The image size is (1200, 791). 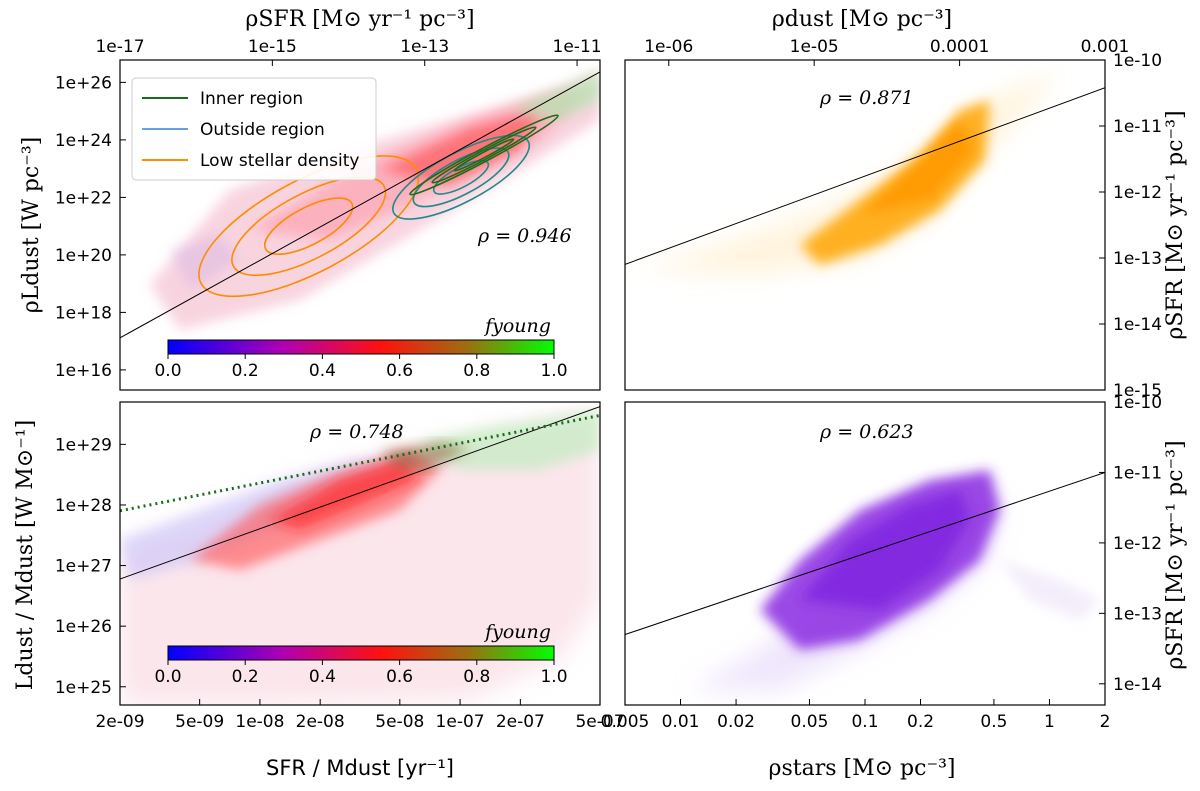 What do you see at coordinates (83, 198) in the screenshot?
I see `tick-label: 1e+22` at bounding box center [83, 198].